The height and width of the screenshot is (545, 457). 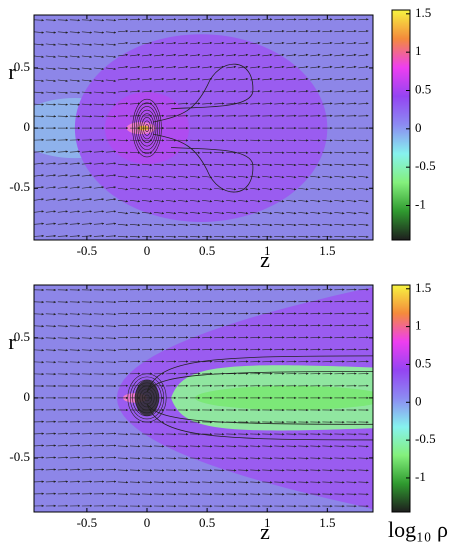 I want to click on colorbar-tick-label: 0.5, so click(x=423, y=362).